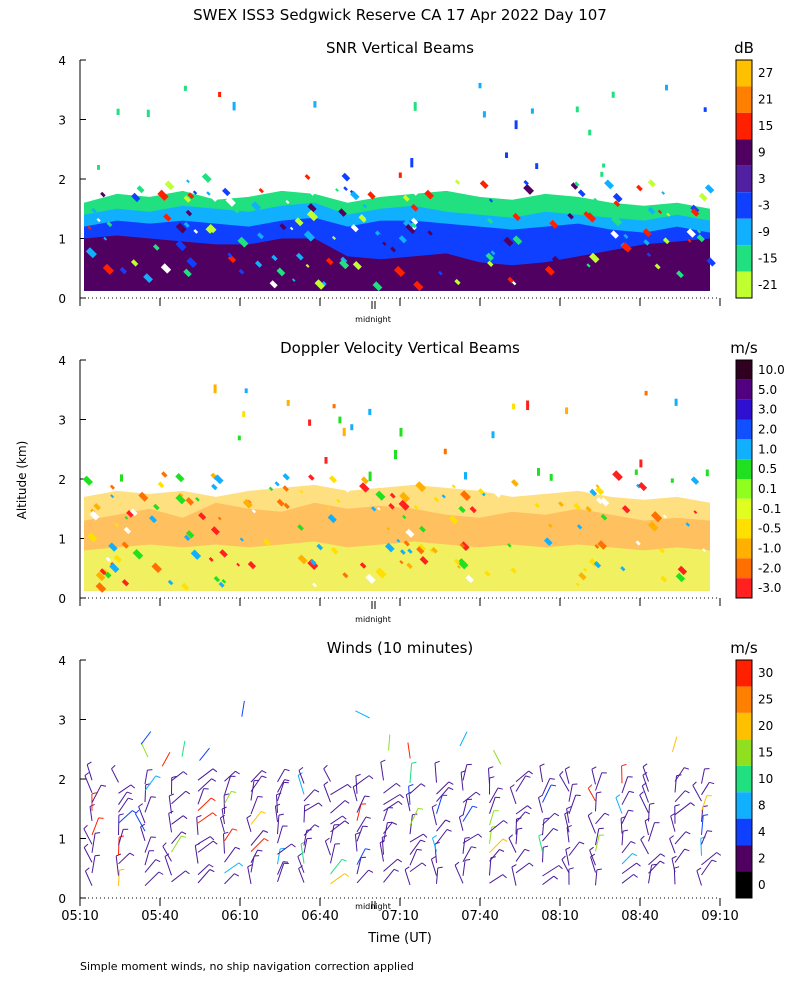 This screenshot has height=1000, width=800. I want to click on y-tick-label: 3, so click(62, 421).